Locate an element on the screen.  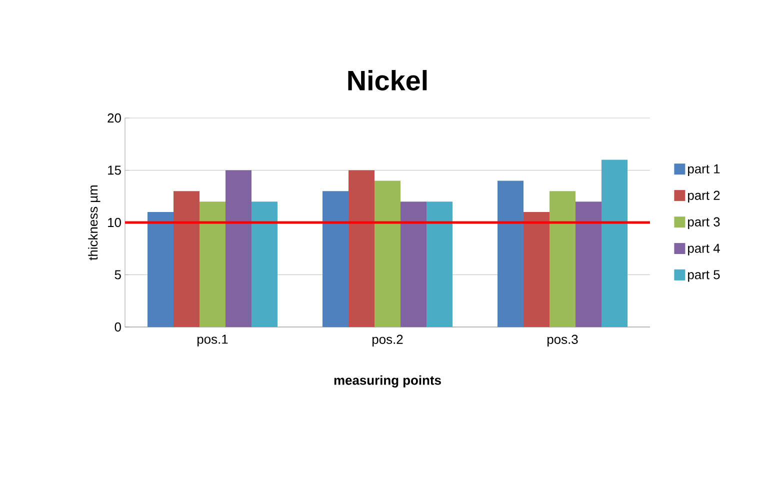
y-axis-title: thickness µm is located at coordinates (94, 222).